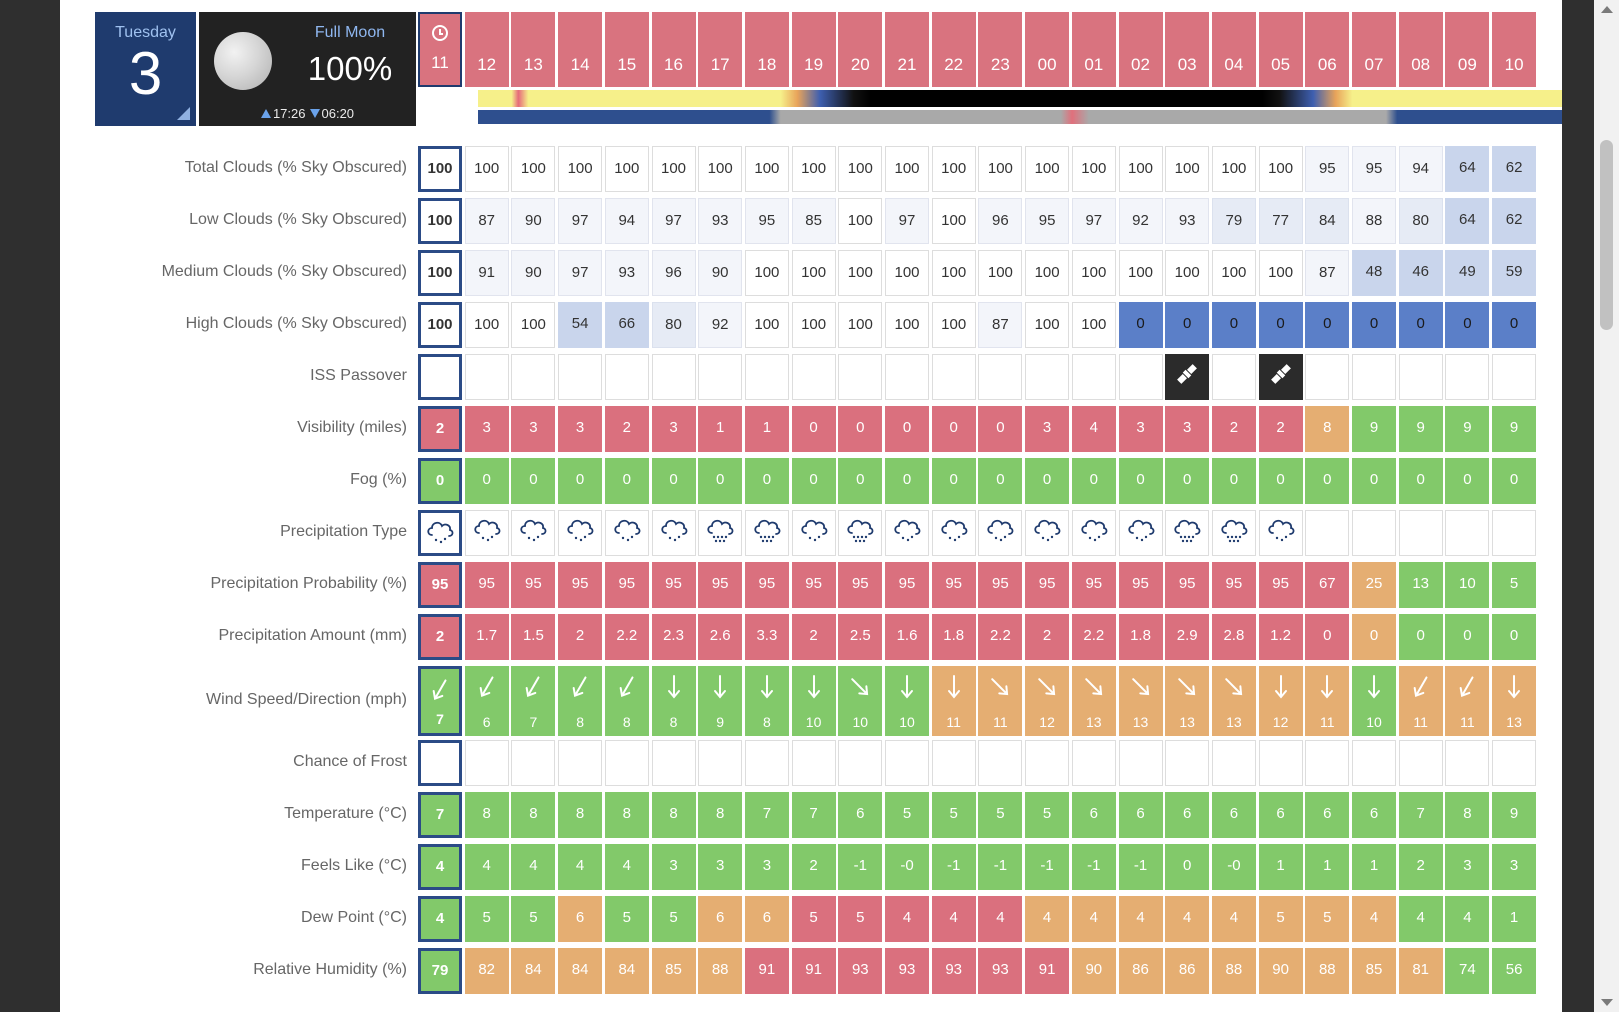 Image resolution: width=1619 pixels, height=1012 pixels. What do you see at coordinates (1327, 867) in the screenshot?
I see `feels-cell: 1` at bounding box center [1327, 867].